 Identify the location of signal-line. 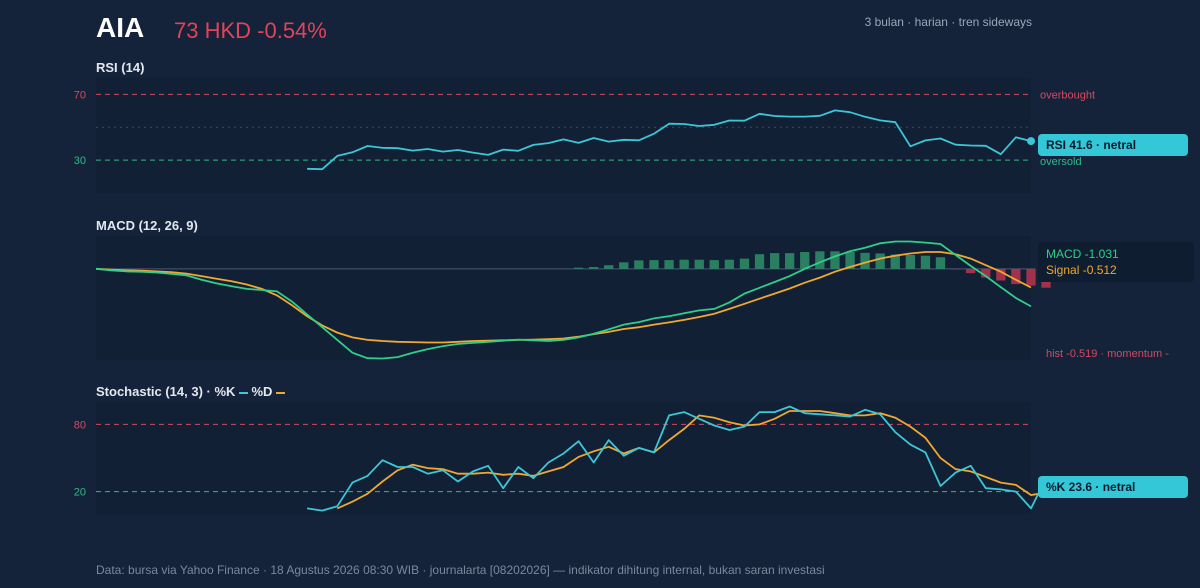
(563, 297).